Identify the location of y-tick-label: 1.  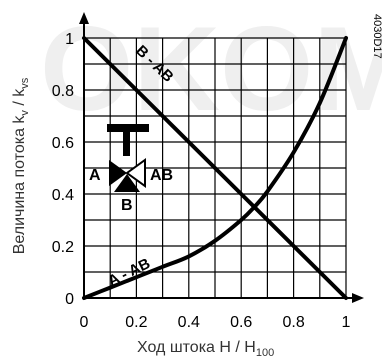
(69, 39).